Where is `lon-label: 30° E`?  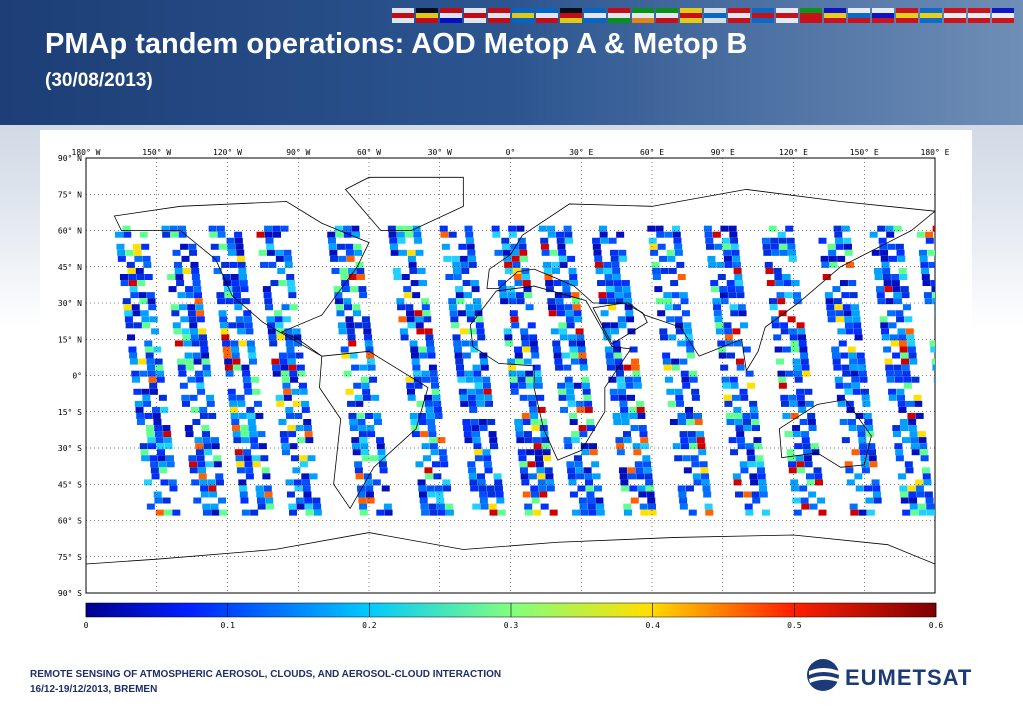 lon-label: 30° E is located at coordinates (581, 152).